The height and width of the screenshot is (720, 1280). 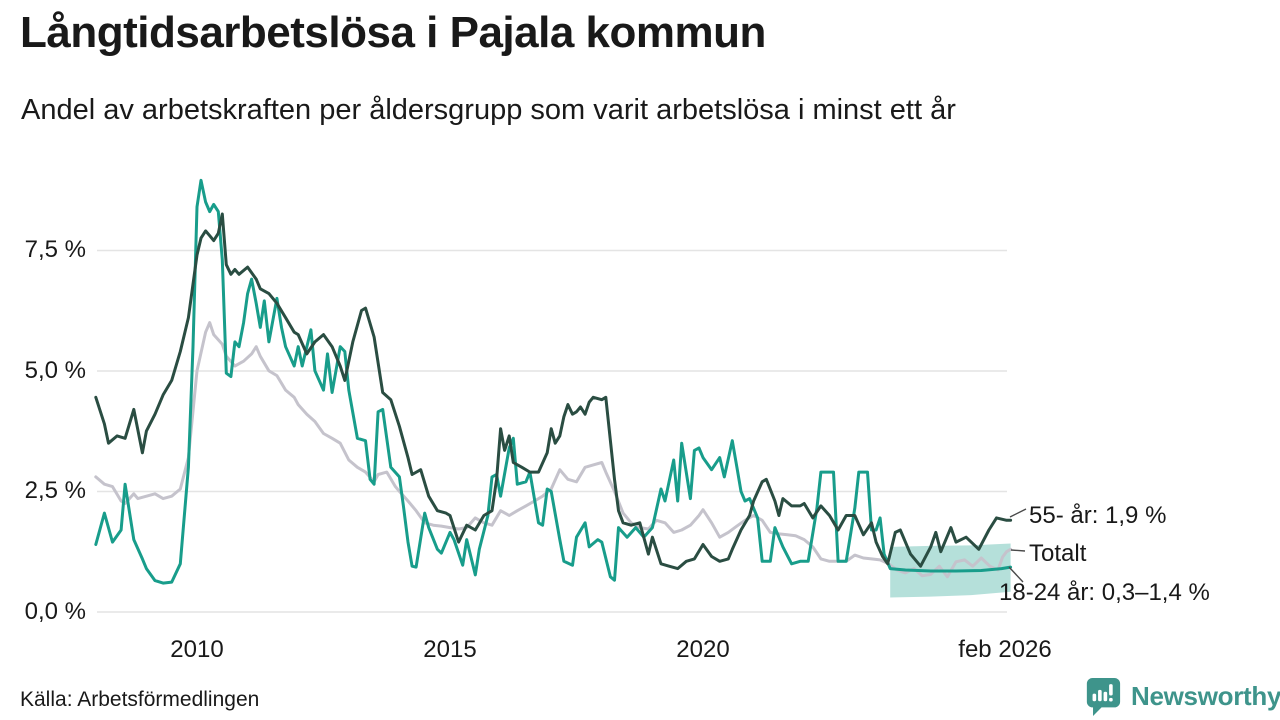 I want to click on series-label-totalt: Totalt, so click(x=1058, y=553).